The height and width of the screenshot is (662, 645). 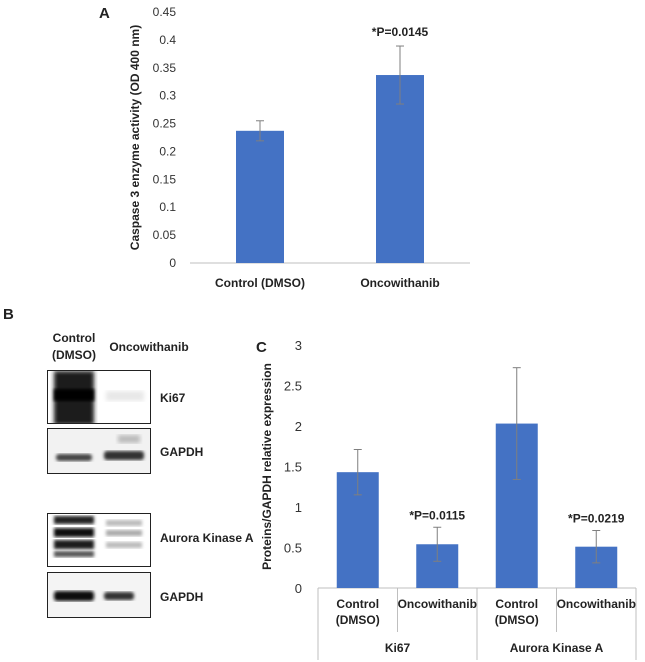 I want to click on blot-label-aurora-kinase-a: Aurora Kinase A, so click(x=207, y=538).